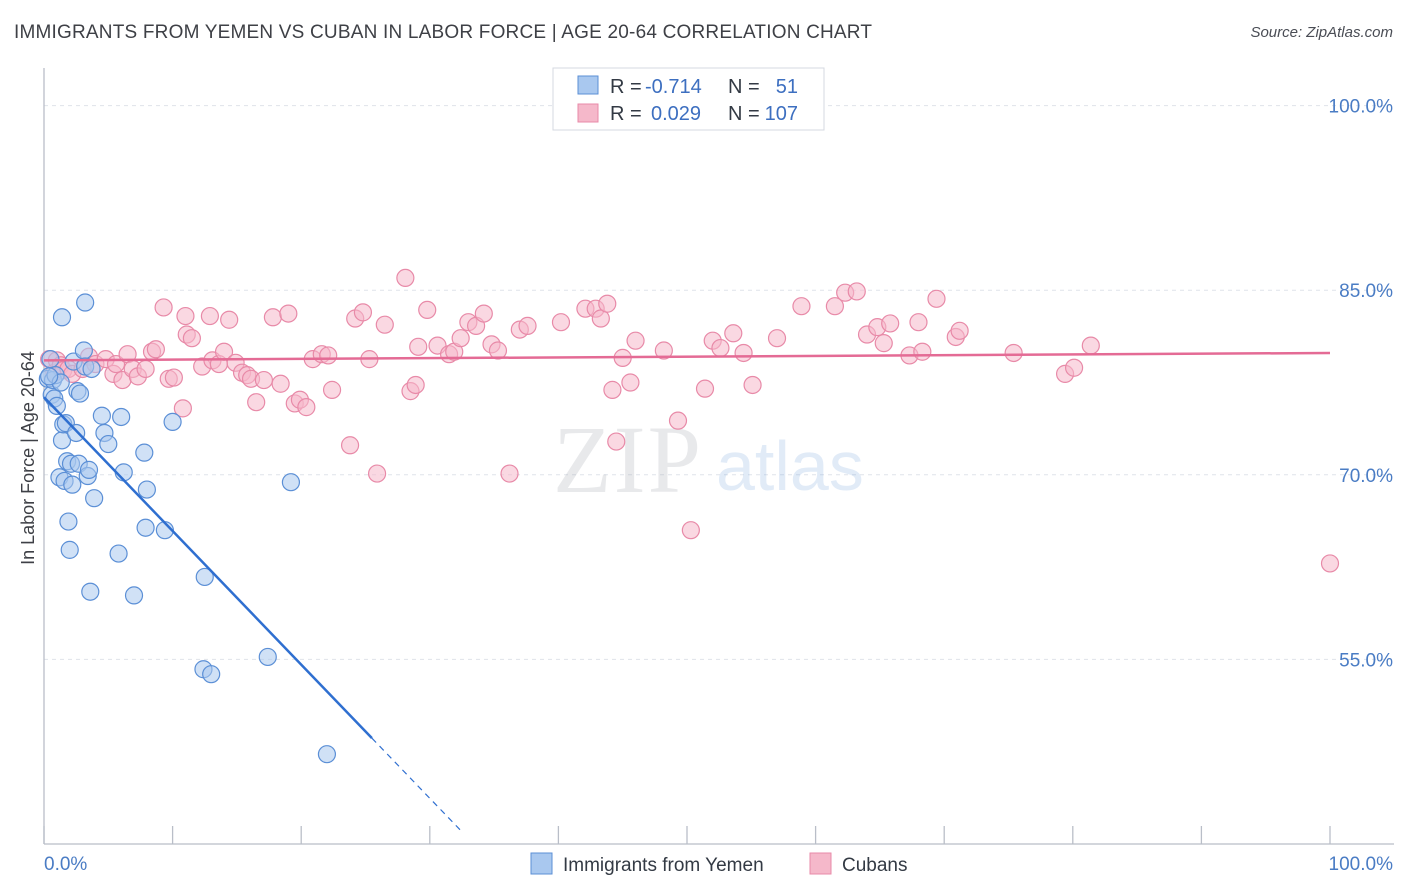  Describe the element at coordinates (688, 99) in the screenshot. I see `stats-legend: R = -0.714 N = 51 R = 0.029 N = 107` at that location.